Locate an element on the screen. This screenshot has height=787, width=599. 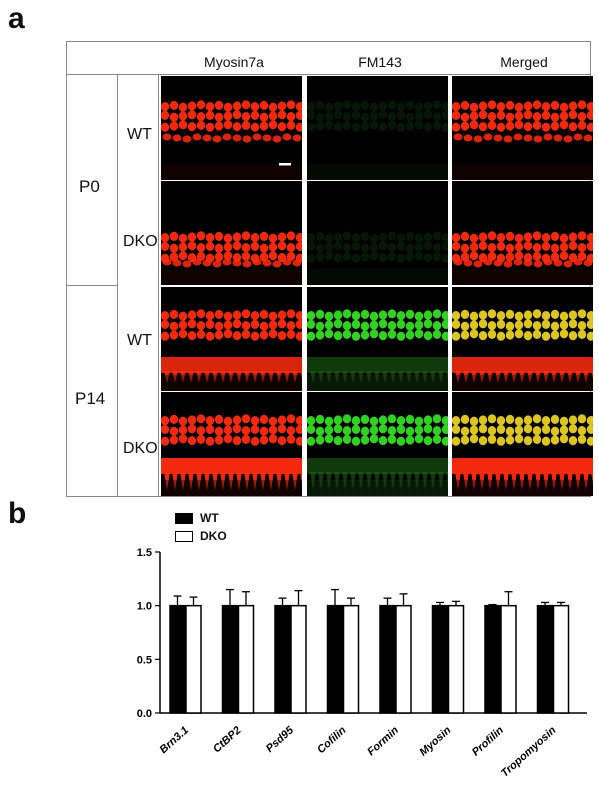
column-header-myosin7a: Myosin7a is located at coordinates (234, 62).